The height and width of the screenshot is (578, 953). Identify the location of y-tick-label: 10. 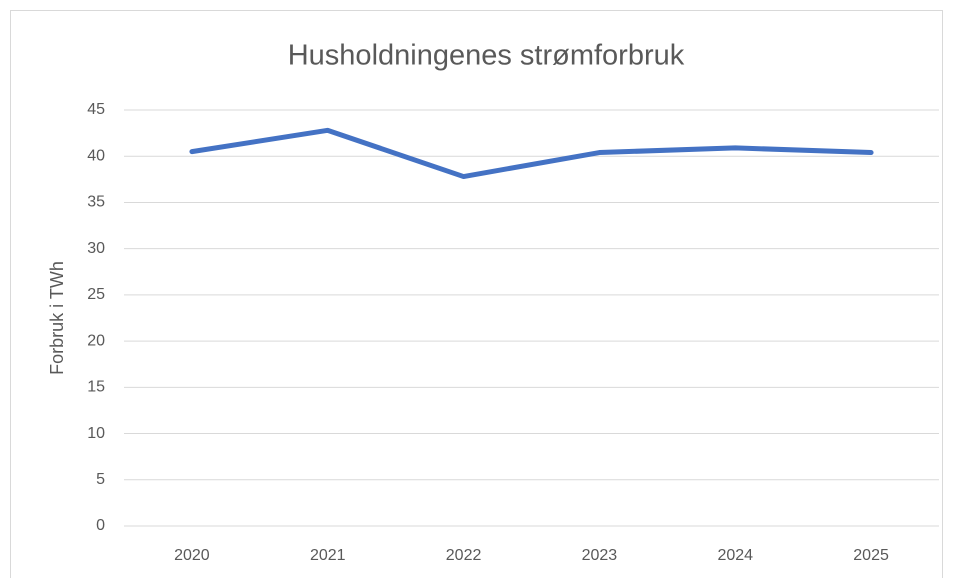
(96, 433).